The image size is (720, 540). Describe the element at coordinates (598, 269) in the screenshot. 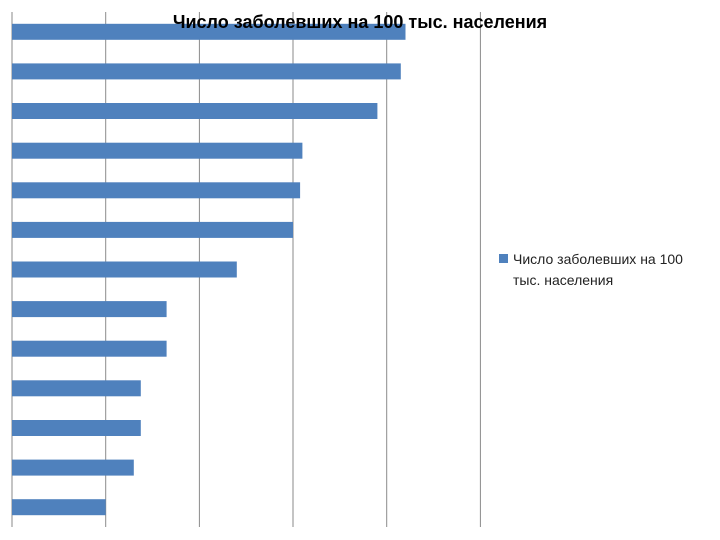

I see `legend-label: Число заболевших на 100 тыс. населения` at that location.